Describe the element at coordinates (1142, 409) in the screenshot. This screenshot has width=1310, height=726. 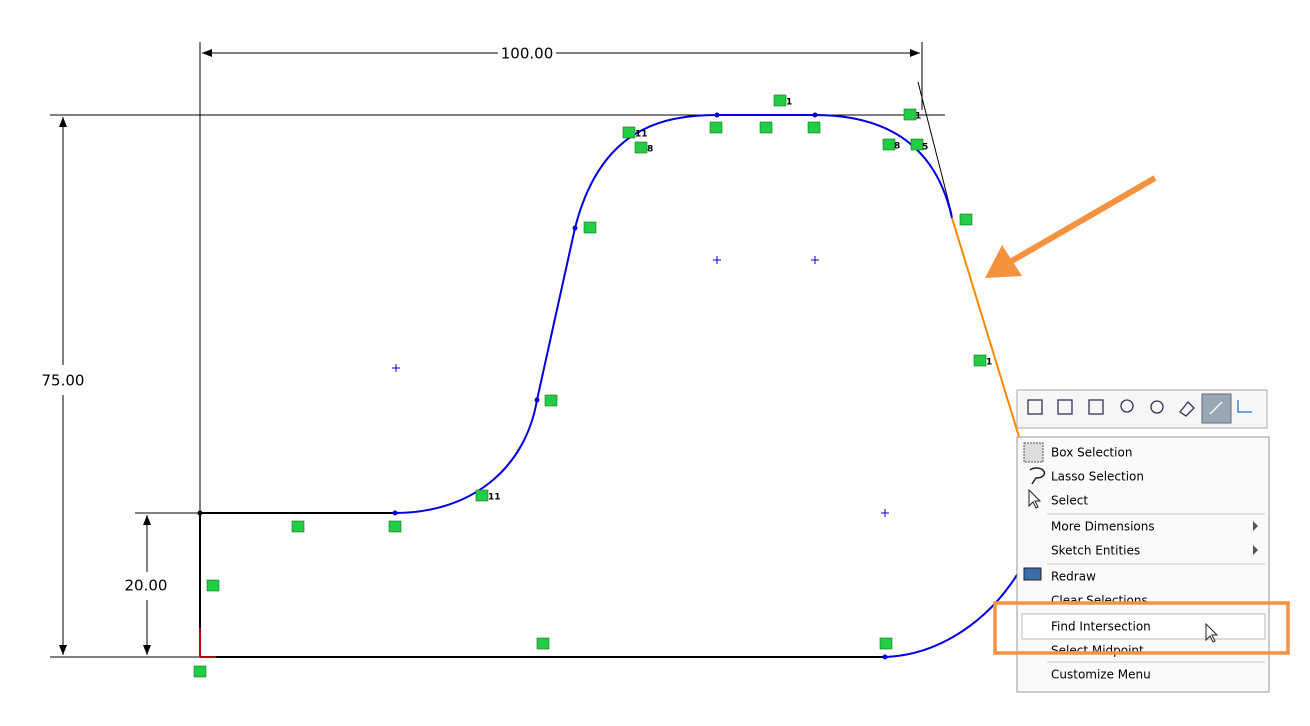
I see `context-toolbar` at that location.